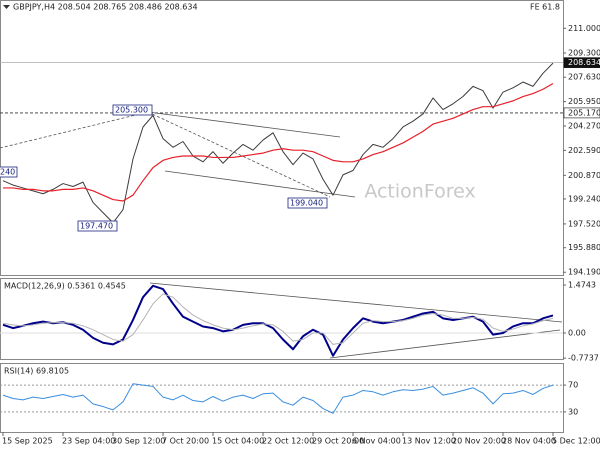 This screenshot has height=450, width=600. What do you see at coordinates (584, 247) in the screenshot?
I see `y-tick-label: 195.880` at bounding box center [584, 247].